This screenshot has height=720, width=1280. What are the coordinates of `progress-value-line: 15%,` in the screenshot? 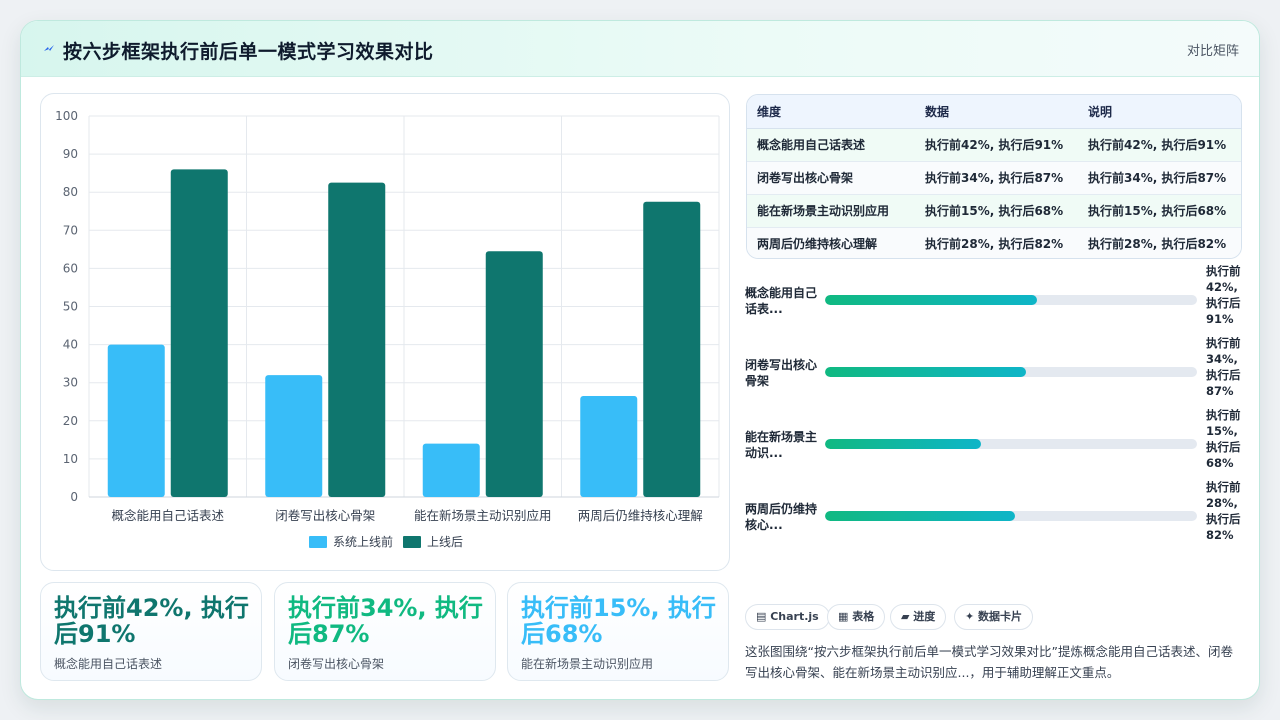 It's located at (1222, 431).